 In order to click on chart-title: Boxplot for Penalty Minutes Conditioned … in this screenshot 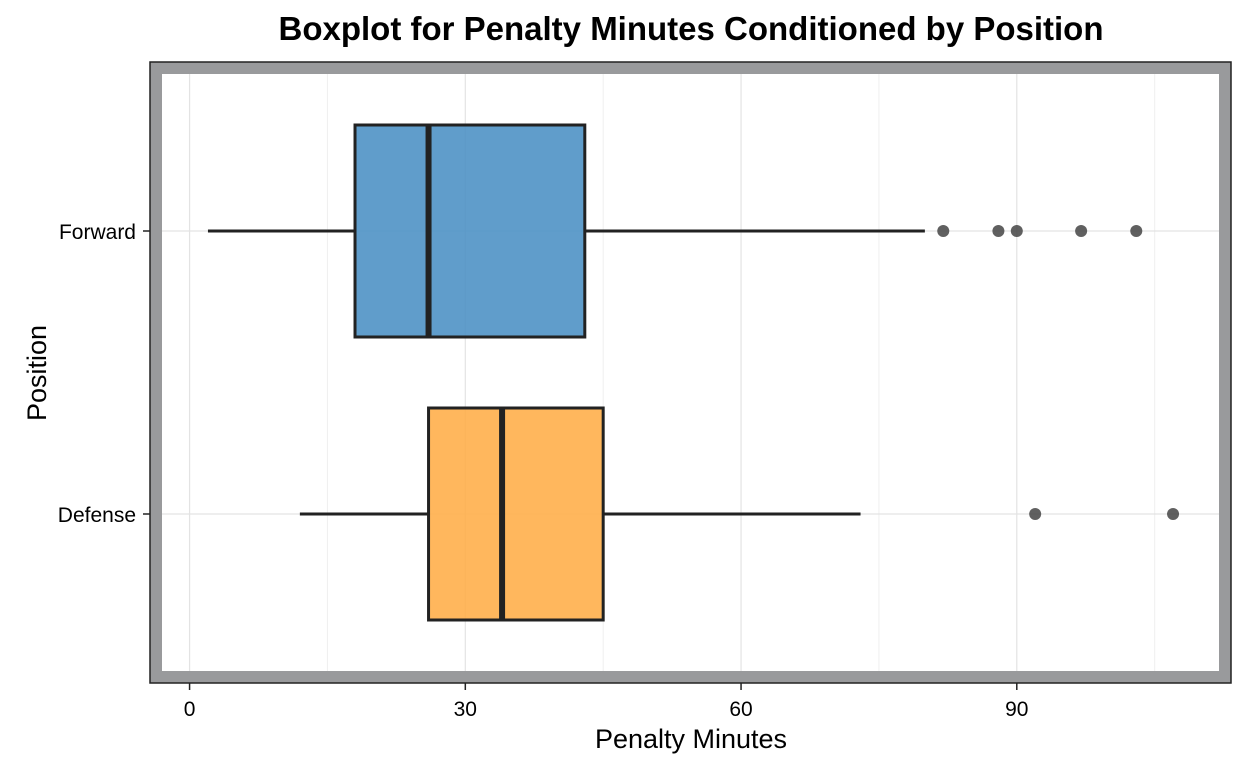, I will do `click(691, 28)`.